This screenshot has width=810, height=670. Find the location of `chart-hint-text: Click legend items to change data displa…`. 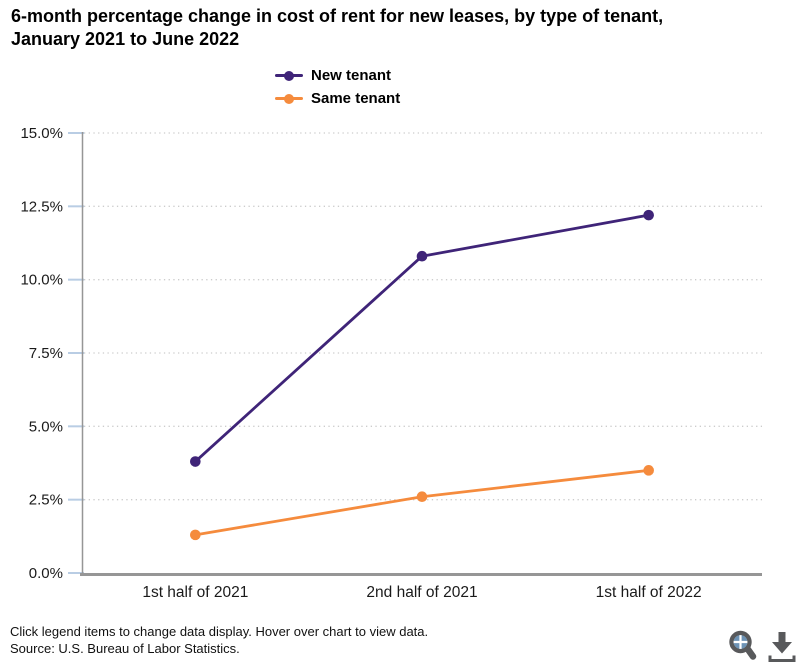

chart-hint-text: Click legend items to change data displa… is located at coordinates (219, 631).